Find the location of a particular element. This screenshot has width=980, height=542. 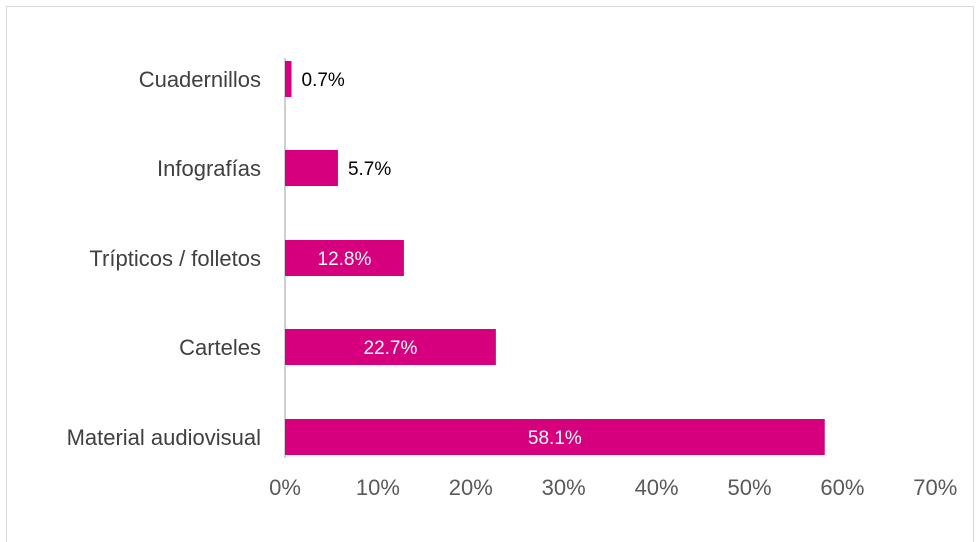

x-tick-label: 60% is located at coordinates (842, 487).